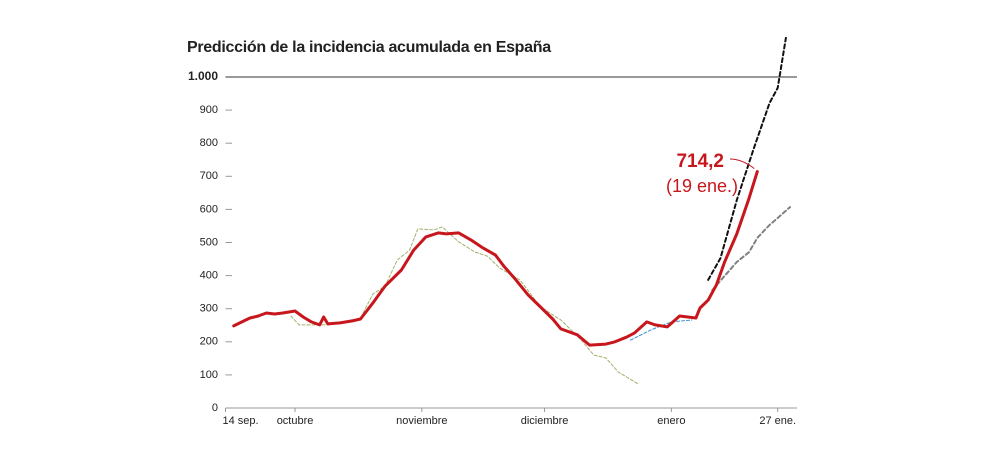  Describe the element at coordinates (702, 186) in the screenshot. I see `annotation-date: (19 ene.)` at that location.